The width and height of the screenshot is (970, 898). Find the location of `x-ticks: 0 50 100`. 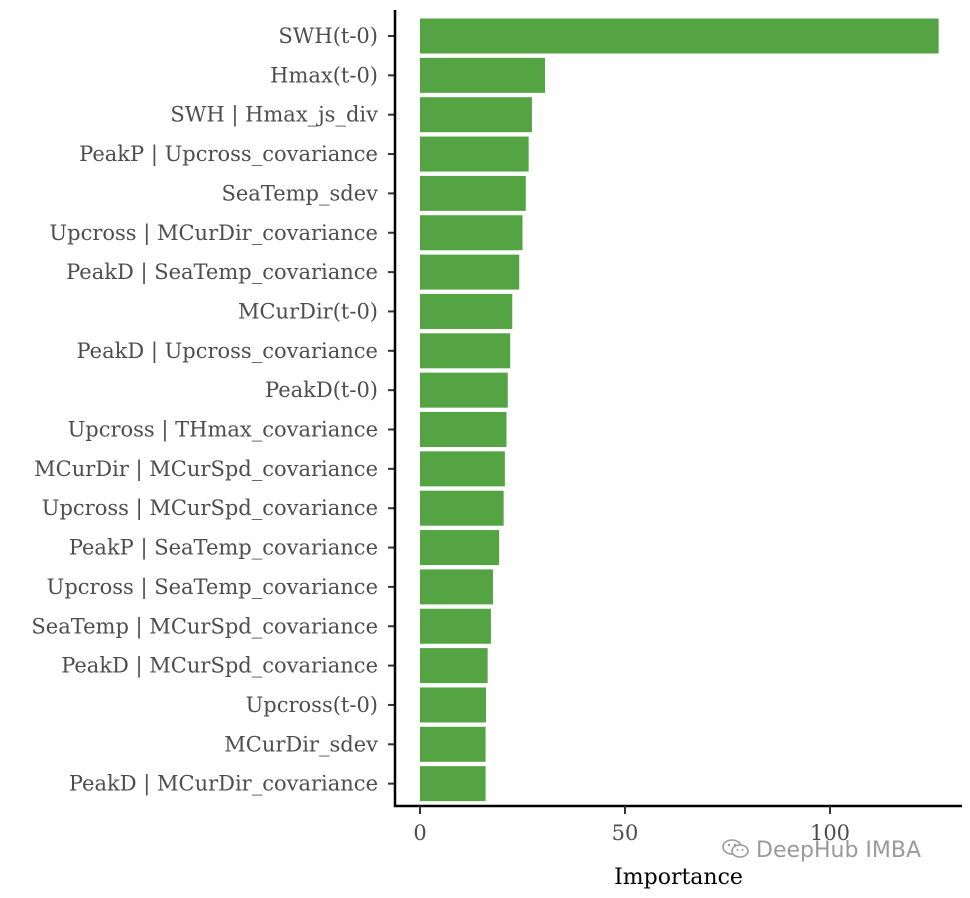

x-ticks: 0 50 100 is located at coordinates (631, 825).